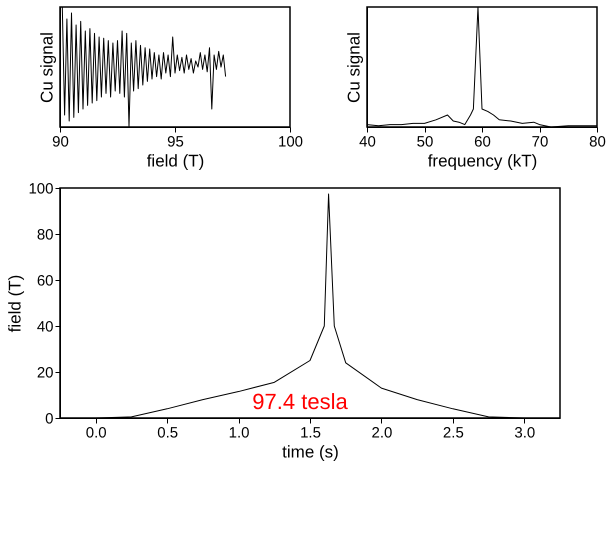 This screenshot has height=541, width=616. What do you see at coordinates (382, 433) in the screenshot?
I see `x-tick-label: 2.0` at bounding box center [382, 433].